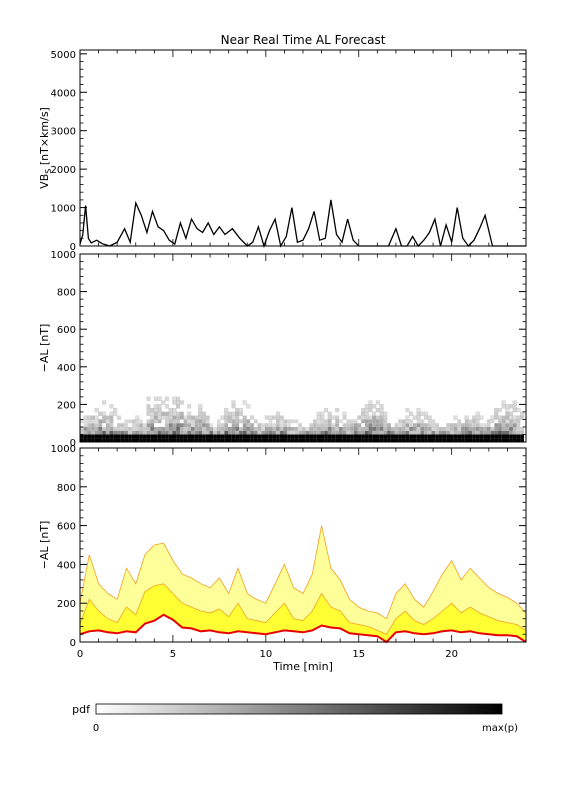 The height and width of the screenshot is (792, 576). Describe the element at coordinates (63, 449) in the screenshot. I see `al-fc-y-tick-label: 1000` at that location.